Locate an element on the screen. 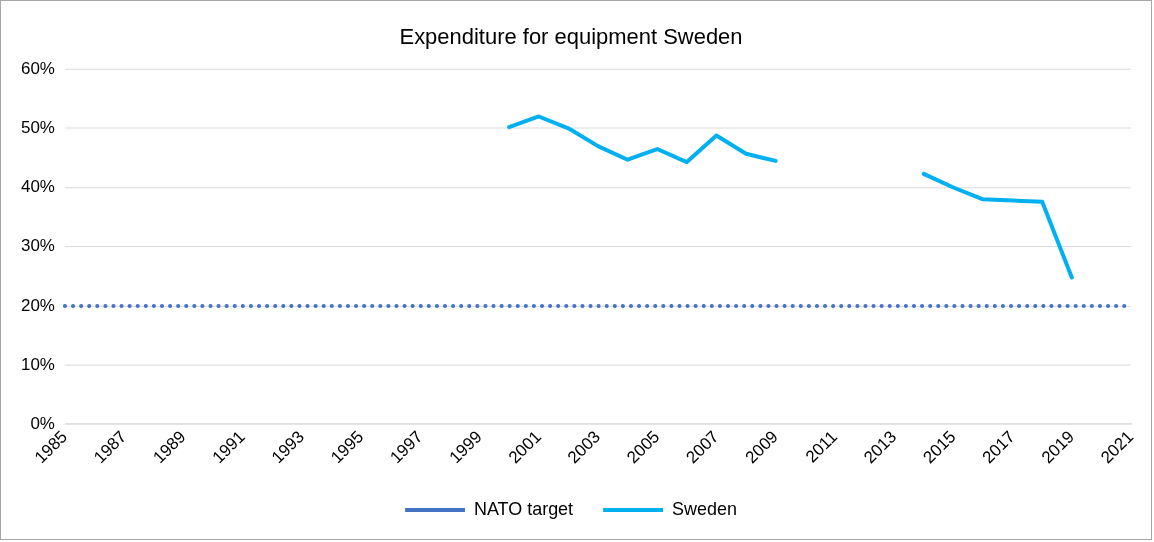 The width and height of the screenshot is (1154, 542). y-tick-label: 60% is located at coordinates (37, 68).